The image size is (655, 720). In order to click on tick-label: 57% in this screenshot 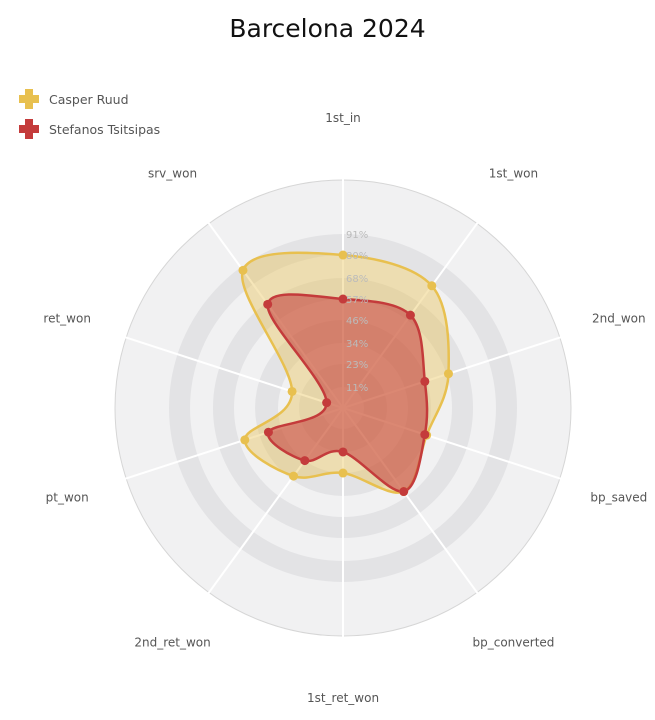, I will do `click(357, 300)`.